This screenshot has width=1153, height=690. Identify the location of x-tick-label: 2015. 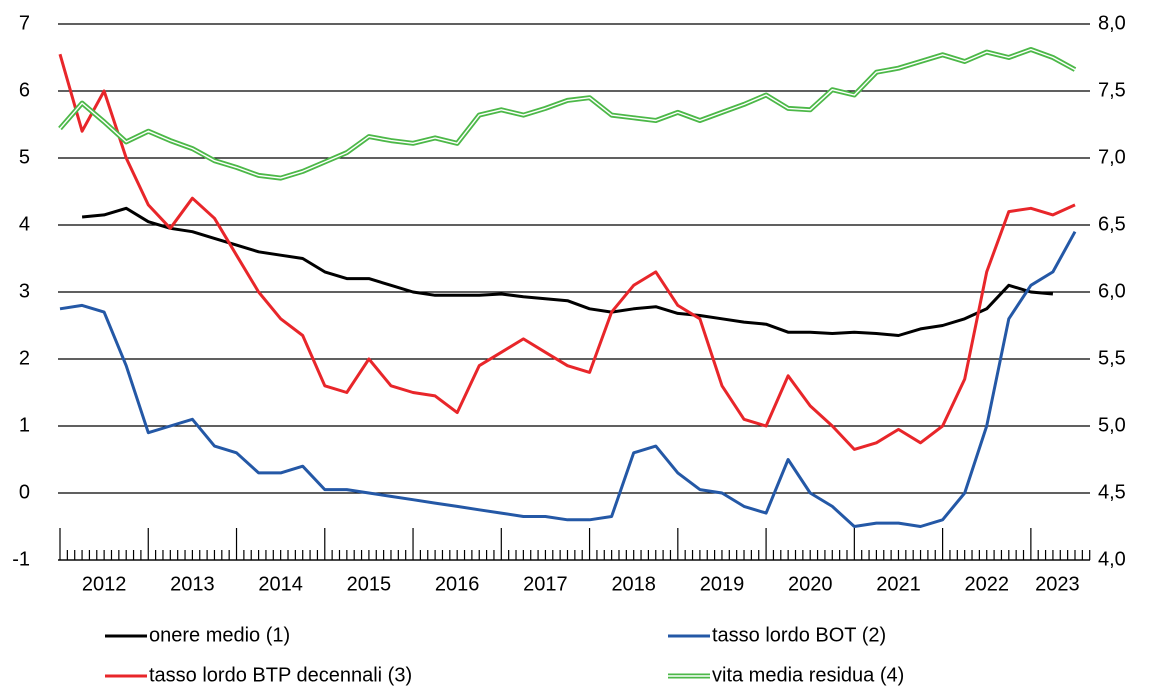
(369, 584).